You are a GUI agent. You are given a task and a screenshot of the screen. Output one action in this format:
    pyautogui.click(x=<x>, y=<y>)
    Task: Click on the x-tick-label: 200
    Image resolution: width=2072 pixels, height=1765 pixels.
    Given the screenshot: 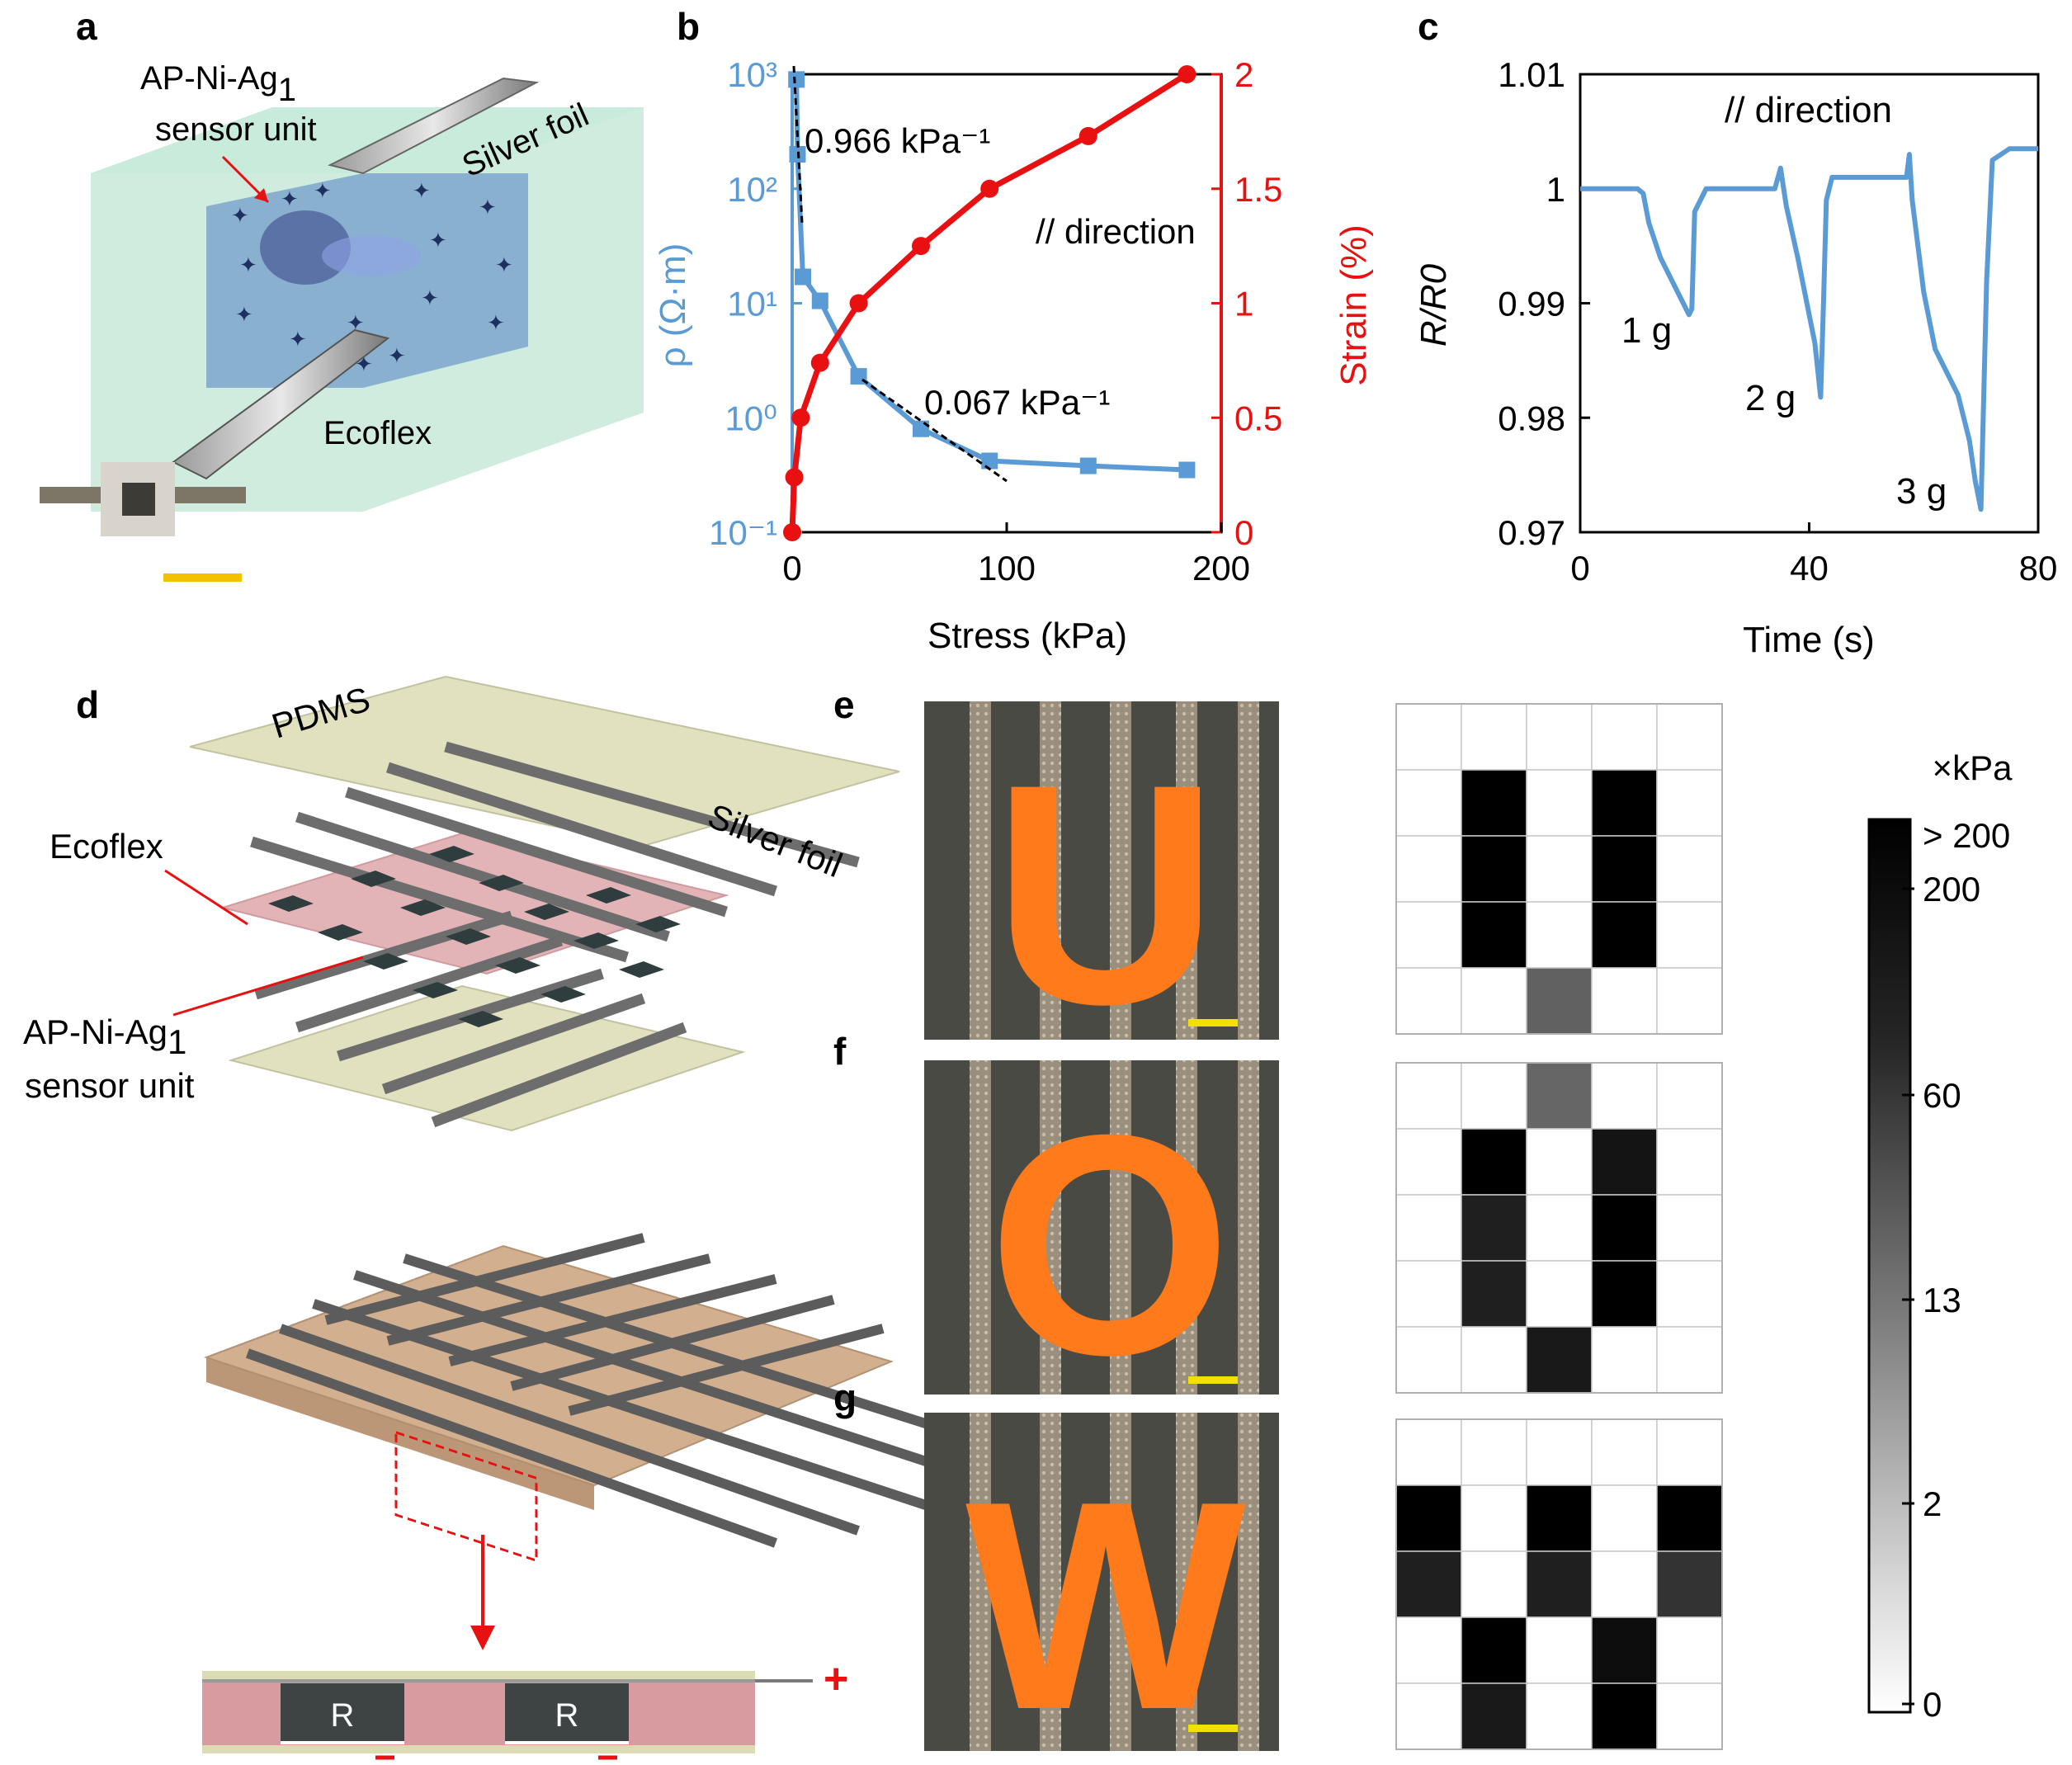 What is the action you would take?
    pyautogui.click(x=1221, y=568)
    